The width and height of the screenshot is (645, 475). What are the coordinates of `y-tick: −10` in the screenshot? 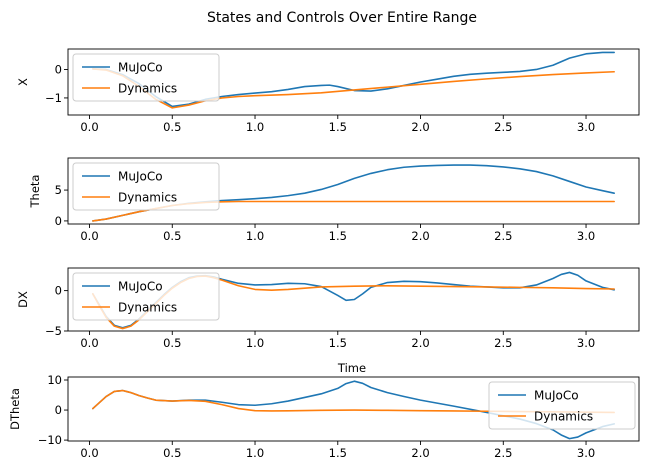 It's located at (53, 440).